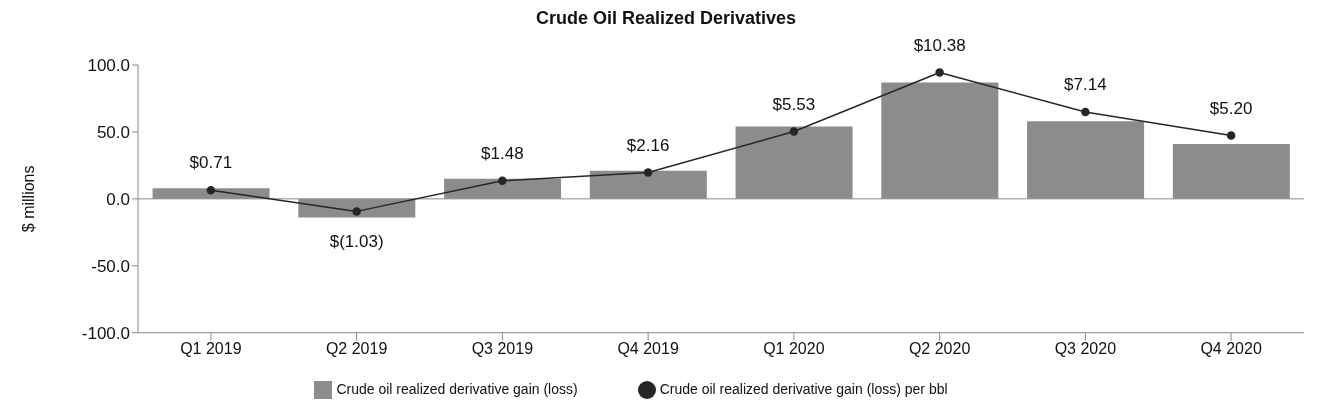  I want to click on legend-label: Crude oil realized derivative gain (loss), so click(457, 388).